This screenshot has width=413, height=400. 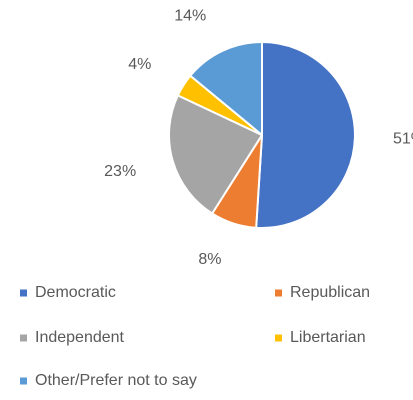 What do you see at coordinates (278, 293) in the screenshot?
I see `legend-marker-republican` at bounding box center [278, 293].